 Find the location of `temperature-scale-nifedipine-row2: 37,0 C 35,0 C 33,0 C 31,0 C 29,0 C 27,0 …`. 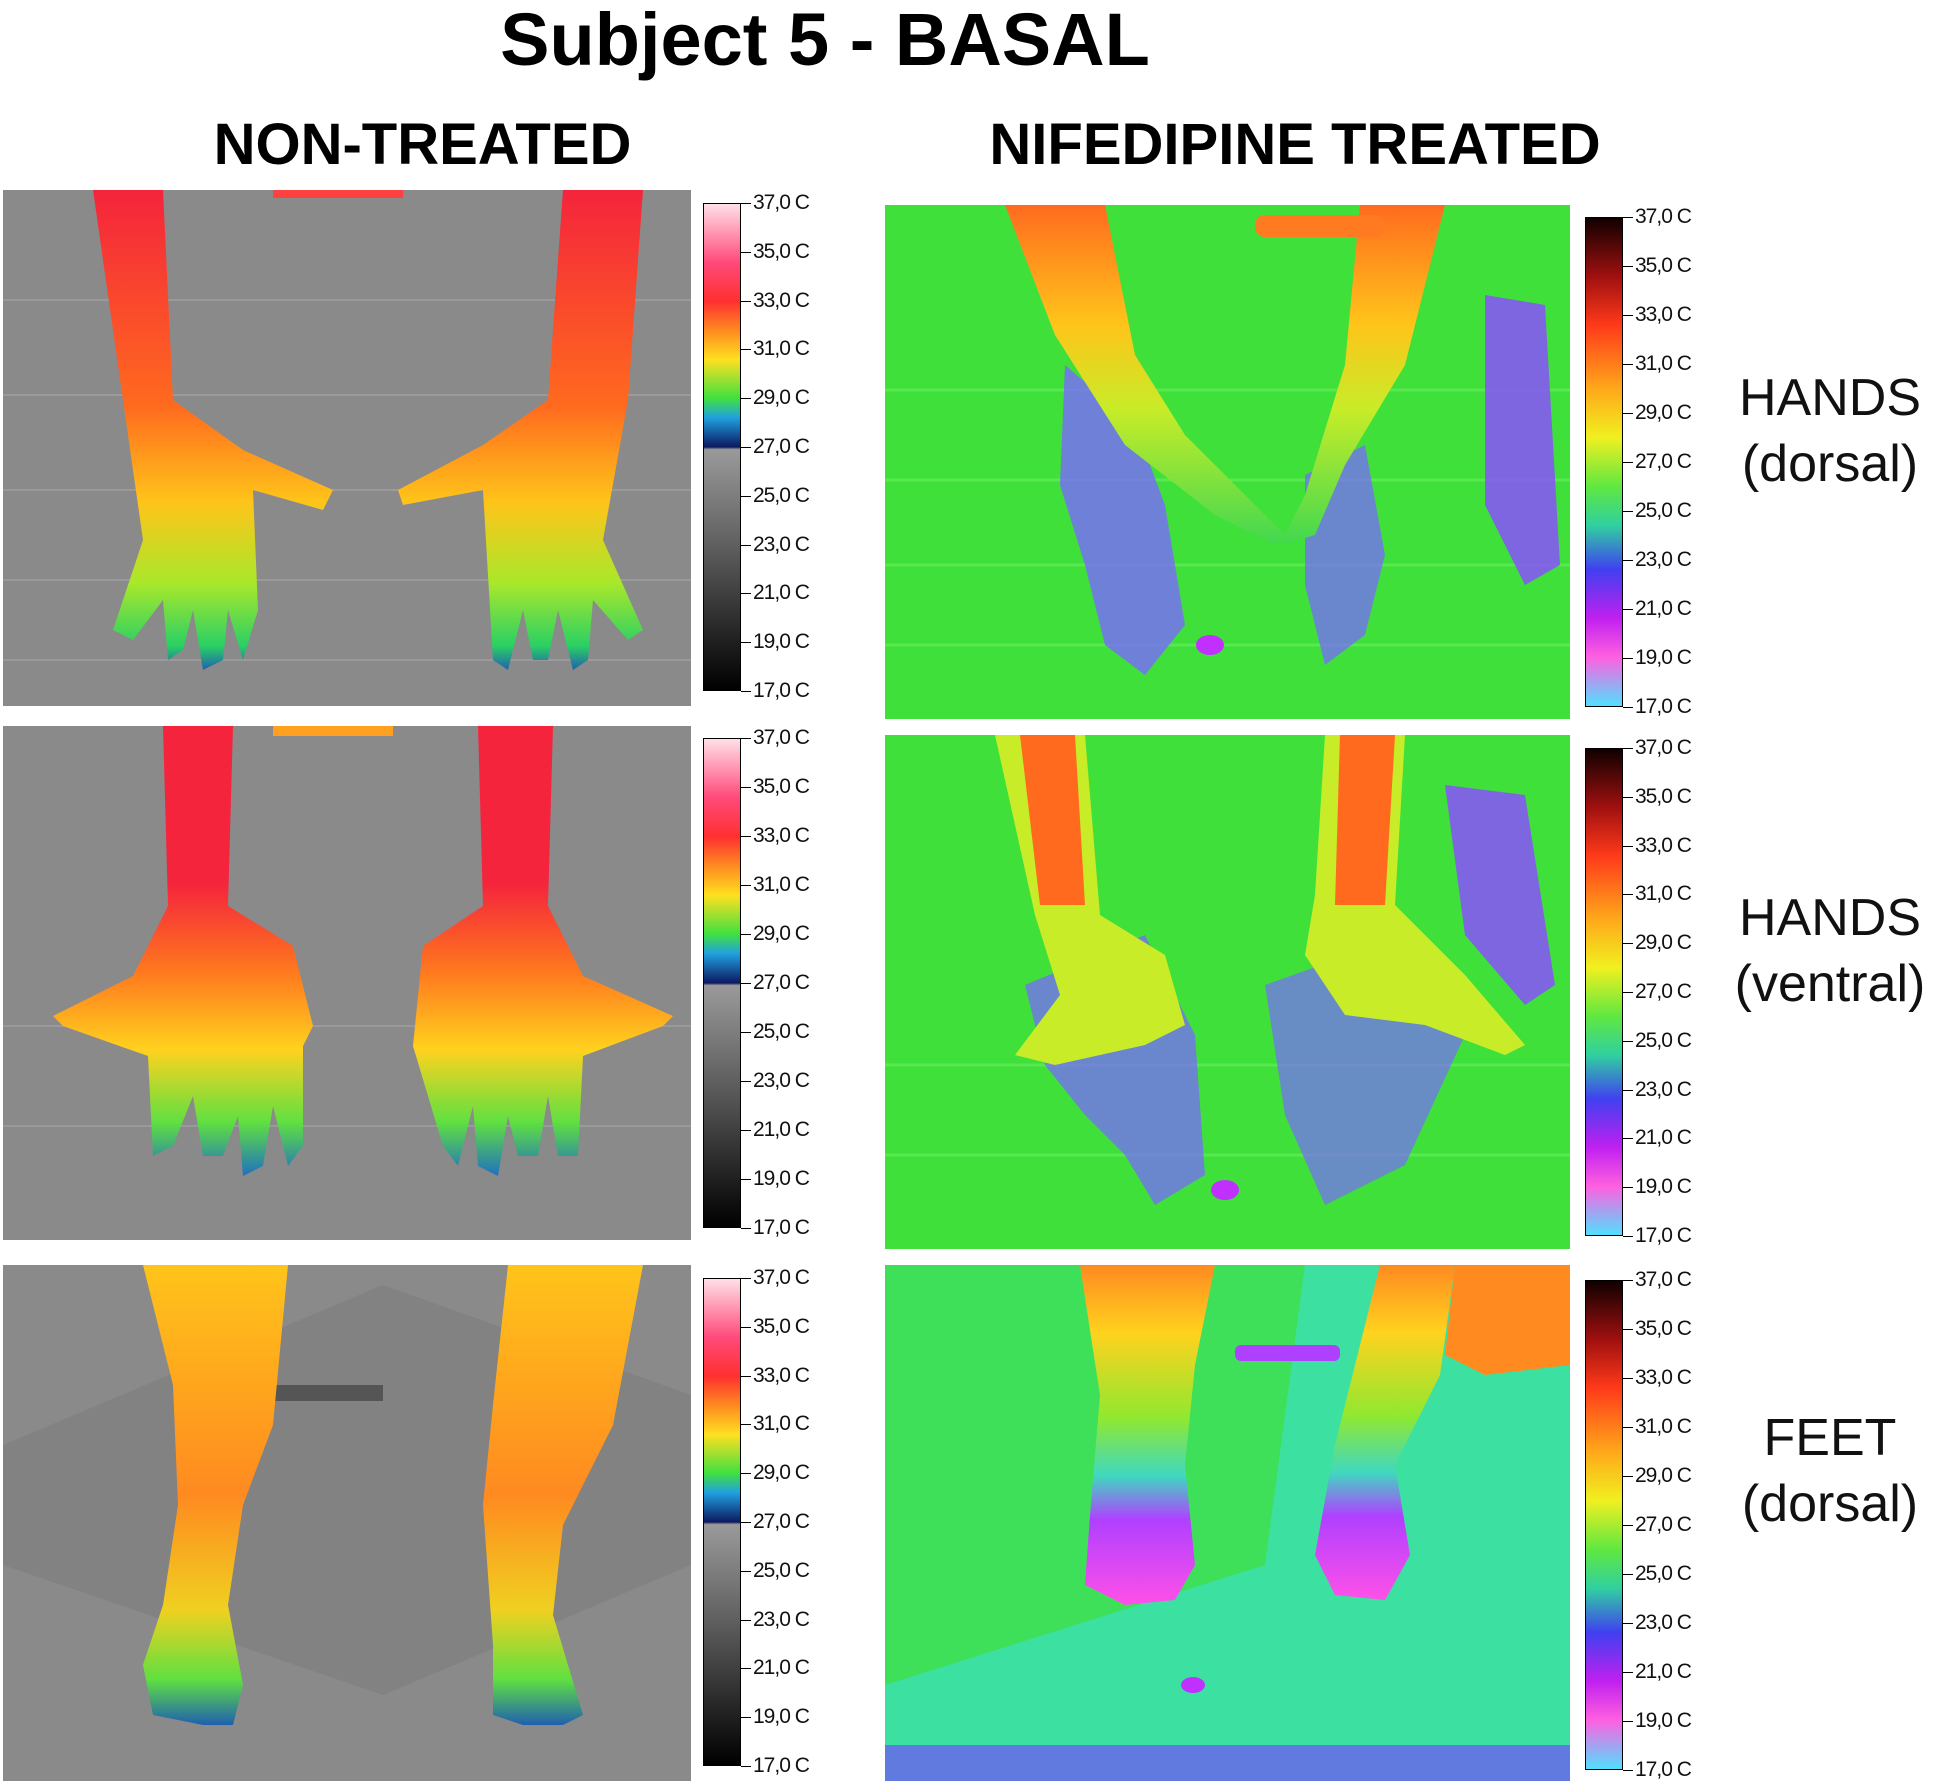

temperature-scale-nifedipine-row2: 37,0 C 35,0 C 33,0 C 31,0 C 29,0 C 27,0 … is located at coordinates (1652, 991).